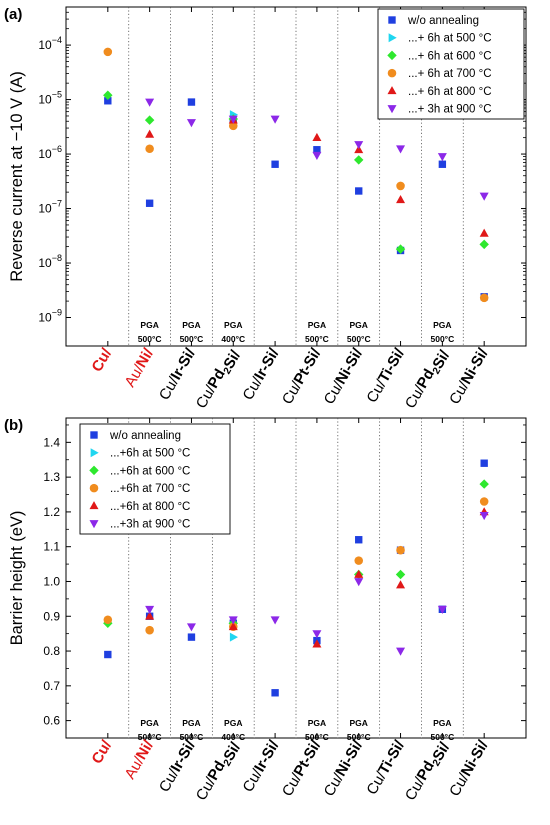  Describe the element at coordinates (51, 651) in the screenshot. I see `y-tick-label: 0.8` at that location.